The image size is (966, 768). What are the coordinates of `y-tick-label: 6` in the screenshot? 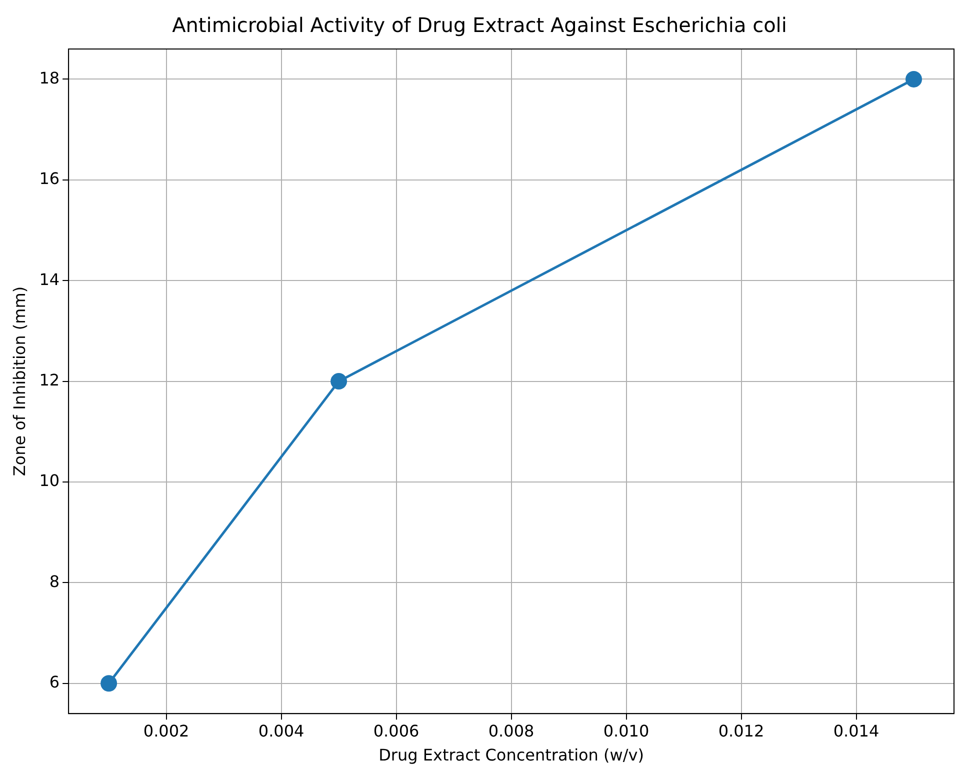 It's located at (54, 682).